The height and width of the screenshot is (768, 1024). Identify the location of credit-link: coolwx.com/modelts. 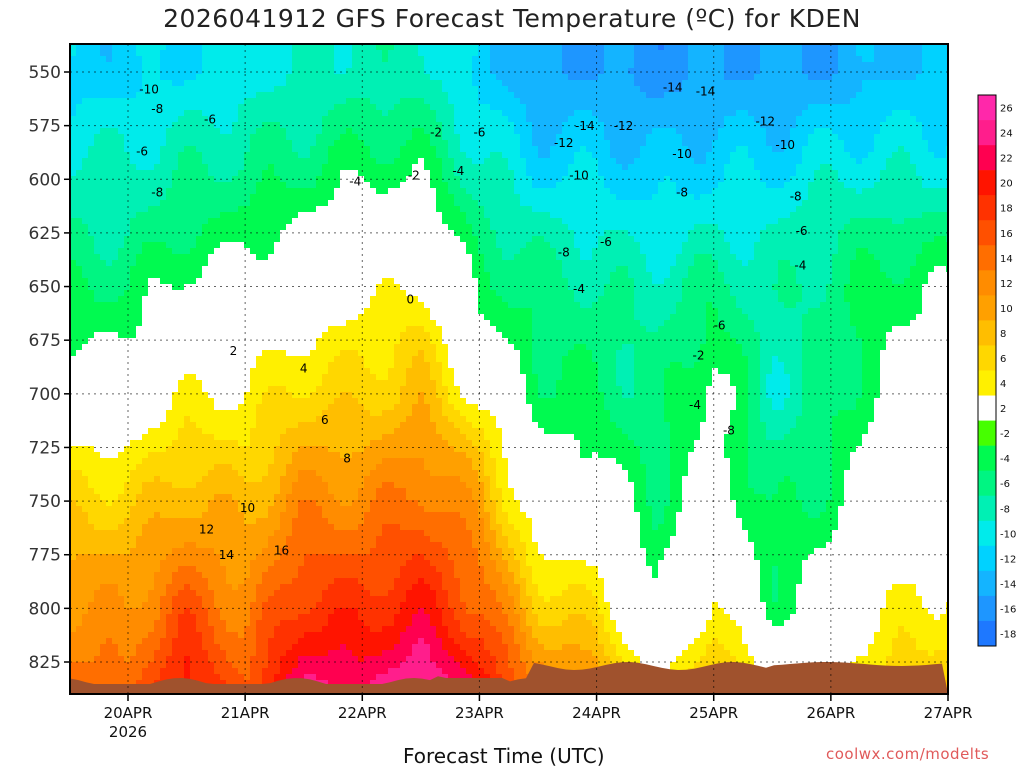
(908, 754).